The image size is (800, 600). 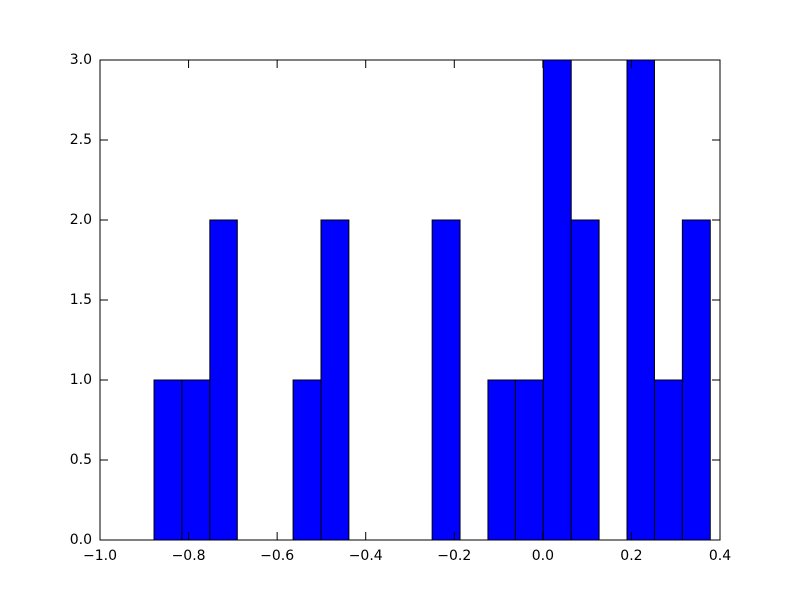 I want to click on x-tick-label: −0.6, so click(x=277, y=556).